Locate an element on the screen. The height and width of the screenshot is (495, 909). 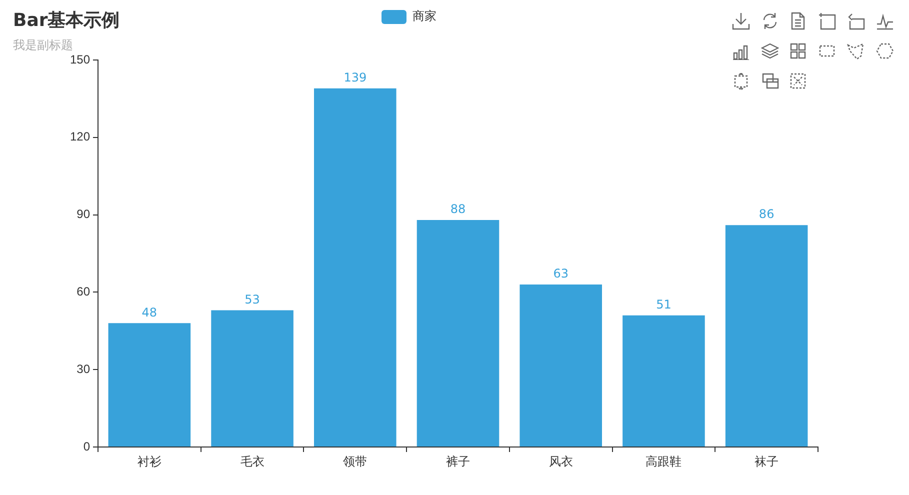
x-tick-label: 裤子 is located at coordinates (458, 461).